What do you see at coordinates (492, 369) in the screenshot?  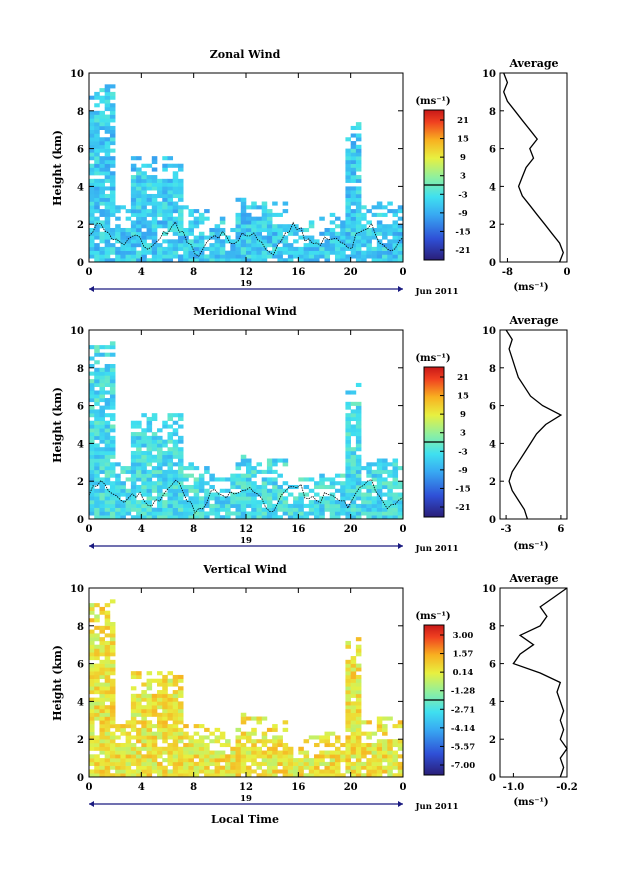 I see `avg-y-tick-label: 8` at bounding box center [492, 369].